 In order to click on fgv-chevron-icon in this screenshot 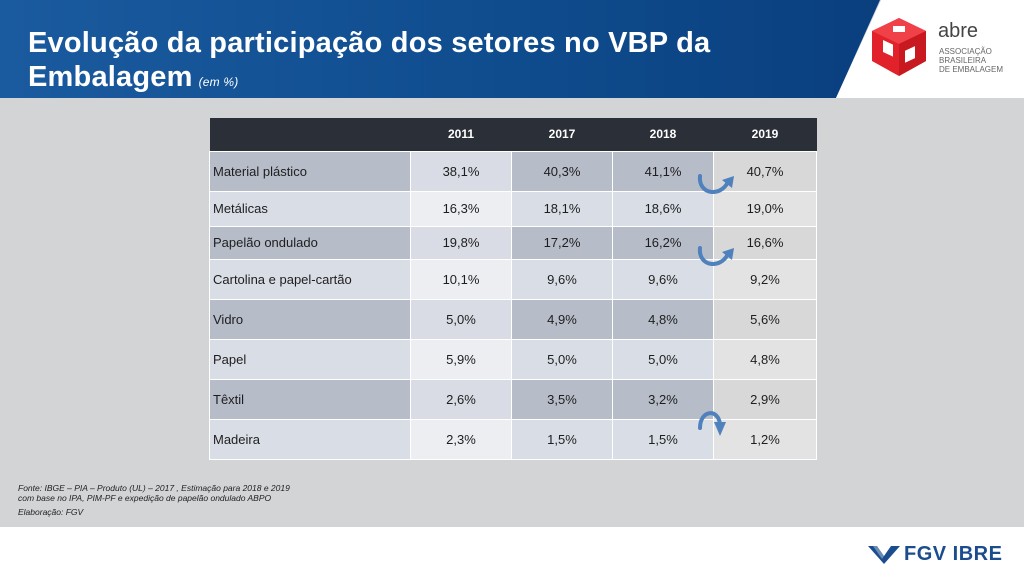, I will do `click(884, 555)`.